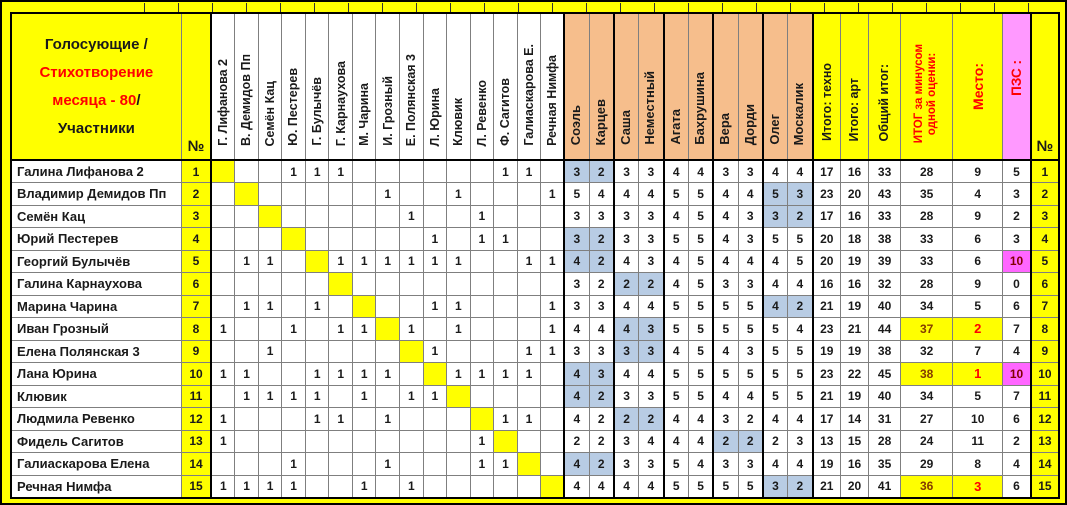  What do you see at coordinates (1044, 329) in the screenshot?
I see `row-number-cell-right: 8` at bounding box center [1044, 329].